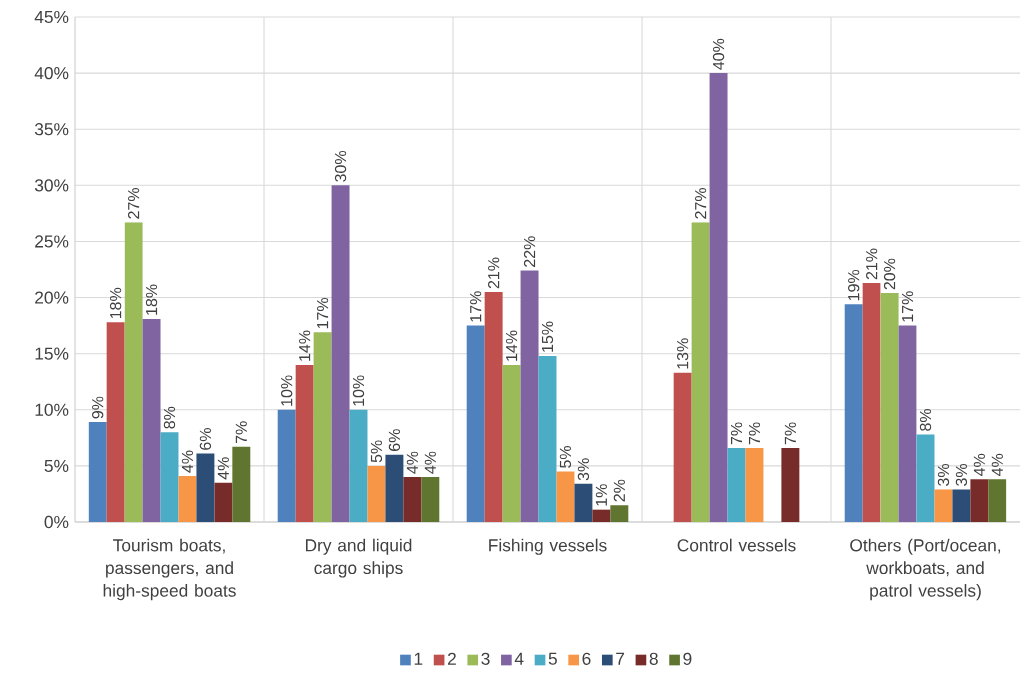 Image resolution: width=1027 pixels, height=675 pixels. Describe the element at coordinates (872, 264) in the screenshot. I see `data-label: 21%` at that location.